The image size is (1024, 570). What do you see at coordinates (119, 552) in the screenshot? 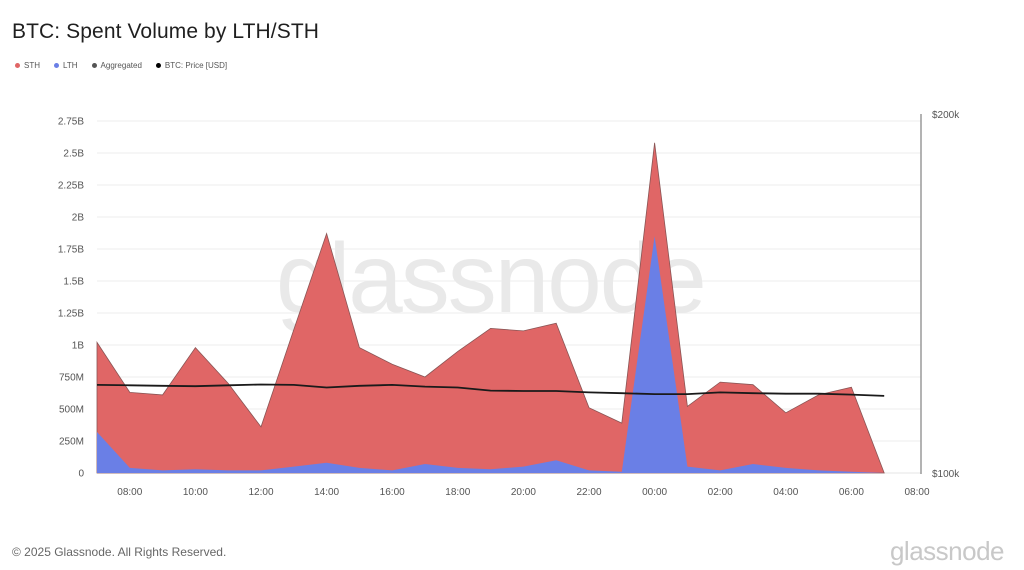
I see `copyright-text: © 2025 Glassnode. All Rights Reserved.` at bounding box center [119, 552].